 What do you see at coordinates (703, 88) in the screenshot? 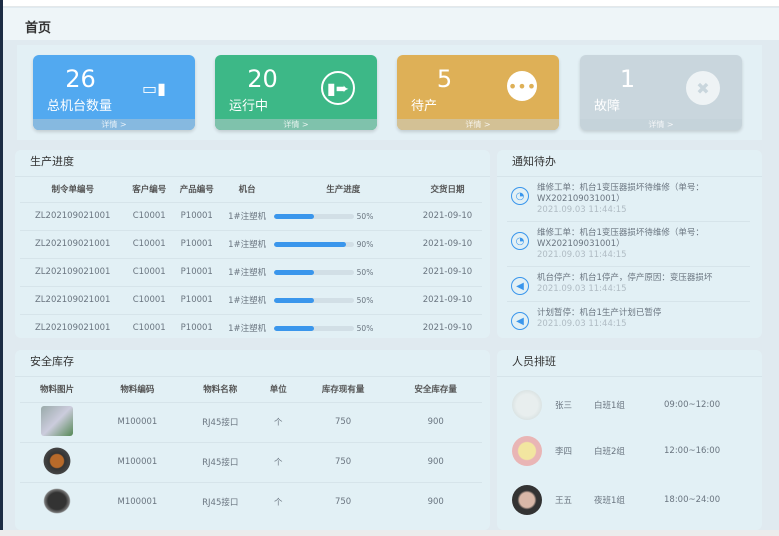
I see `tools-icon: ✖` at bounding box center [703, 88].